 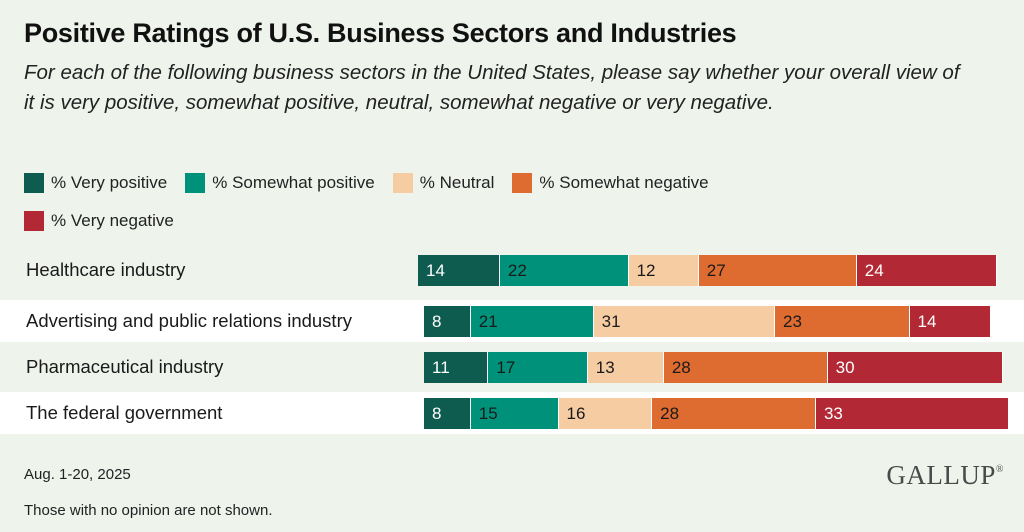 What do you see at coordinates (148, 510) in the screenshot?
I see `footnote: Those with no opinion are not shown.` at bounding box center [148, 510].